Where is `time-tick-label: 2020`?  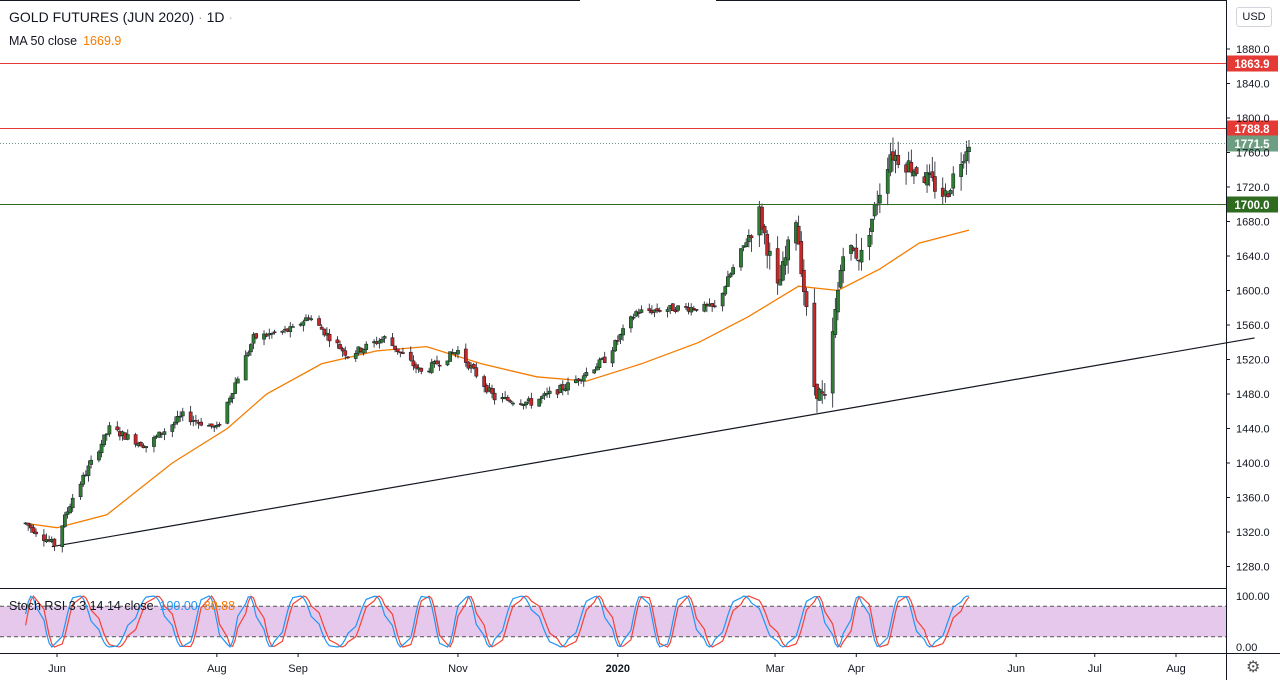 time-tick-label: 2020 is located at coordinates (618, 669).